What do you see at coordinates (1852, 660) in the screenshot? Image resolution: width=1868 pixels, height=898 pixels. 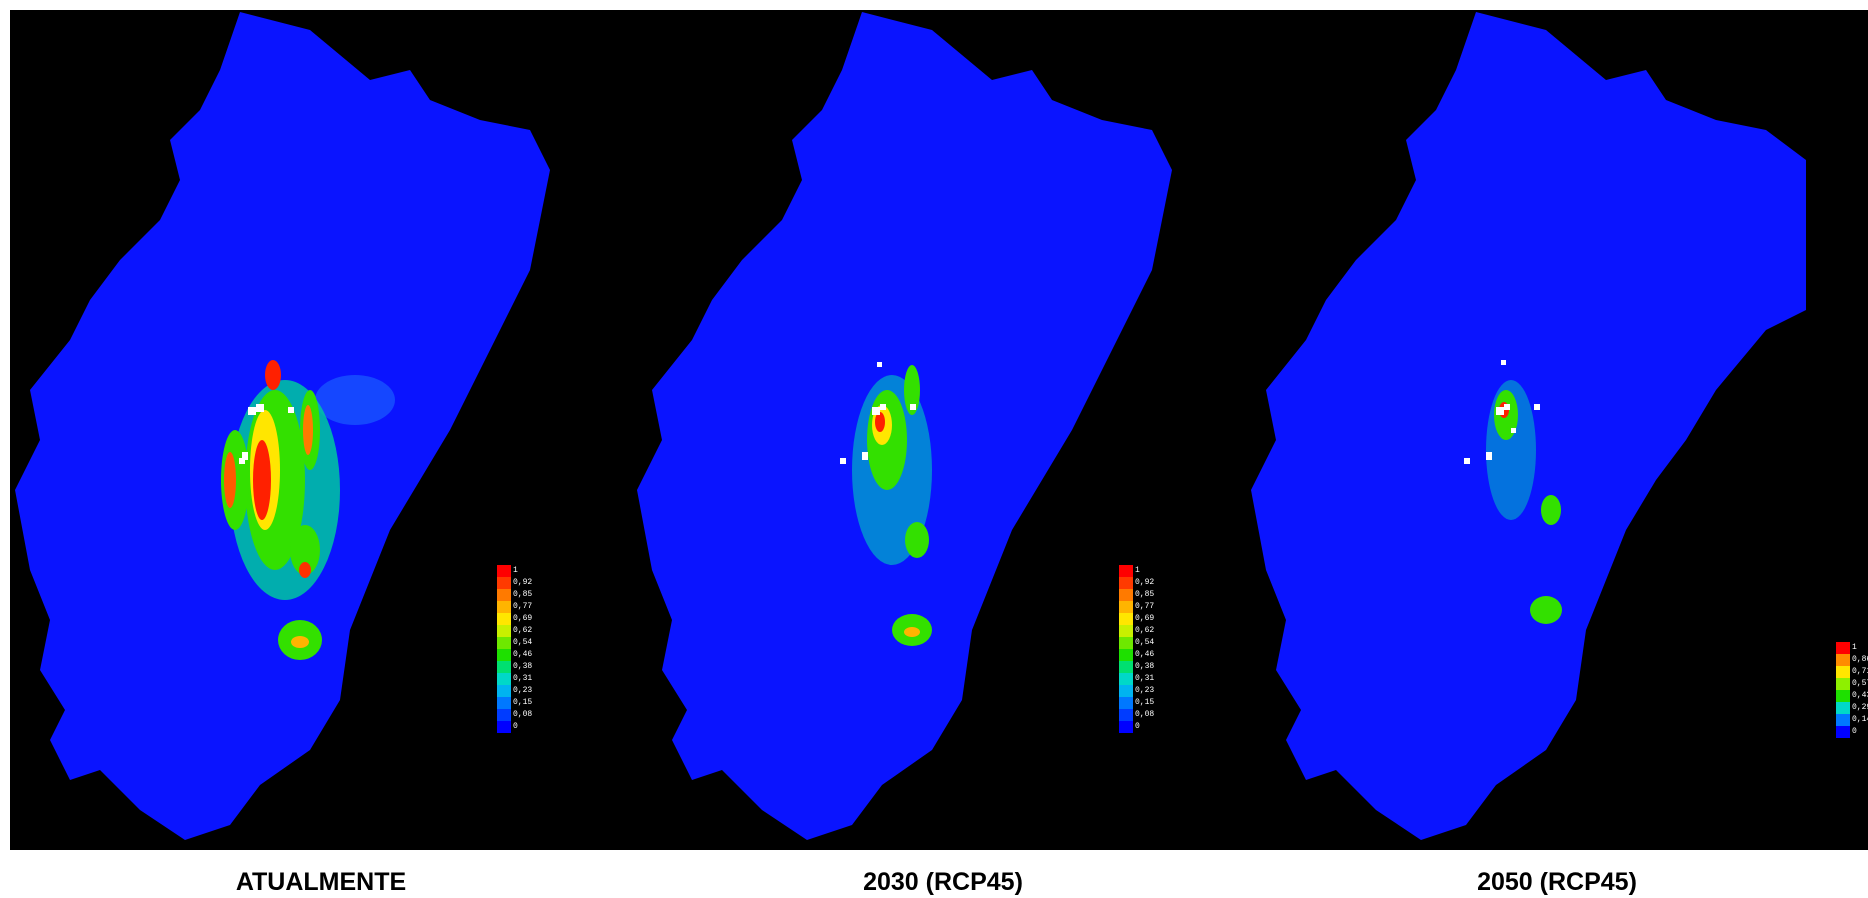 I see `legend-entry: 0,86` at bounding box center [1852, 660].